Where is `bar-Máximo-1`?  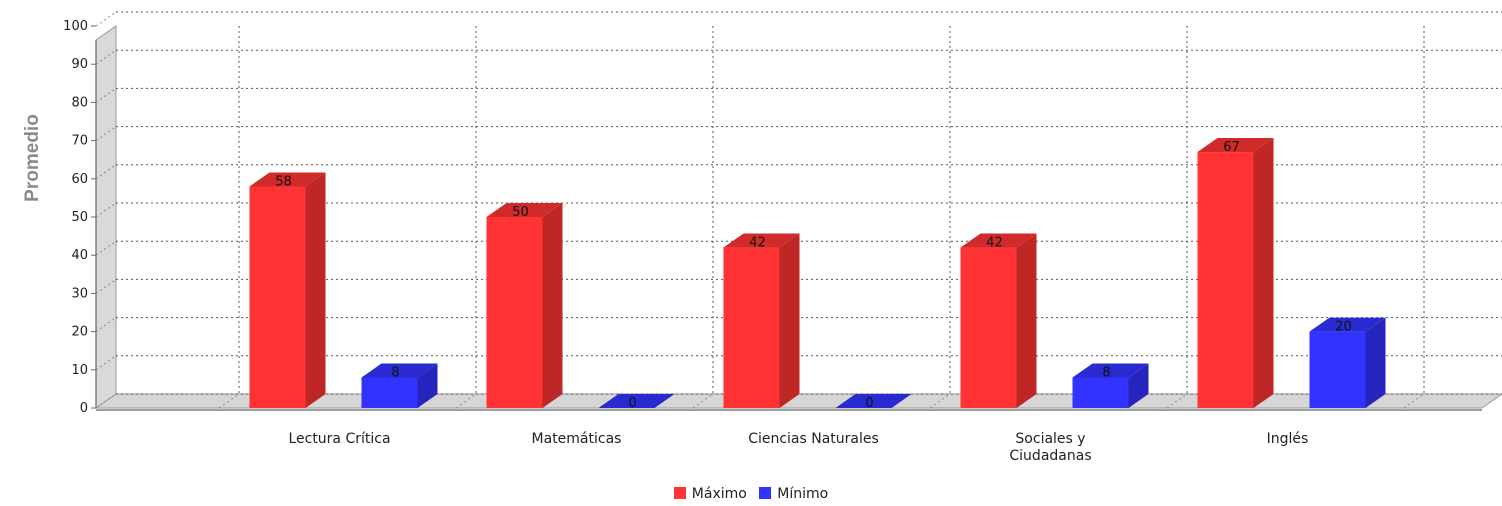 bar-Máximo-1 is located at coordinates (524, 305).